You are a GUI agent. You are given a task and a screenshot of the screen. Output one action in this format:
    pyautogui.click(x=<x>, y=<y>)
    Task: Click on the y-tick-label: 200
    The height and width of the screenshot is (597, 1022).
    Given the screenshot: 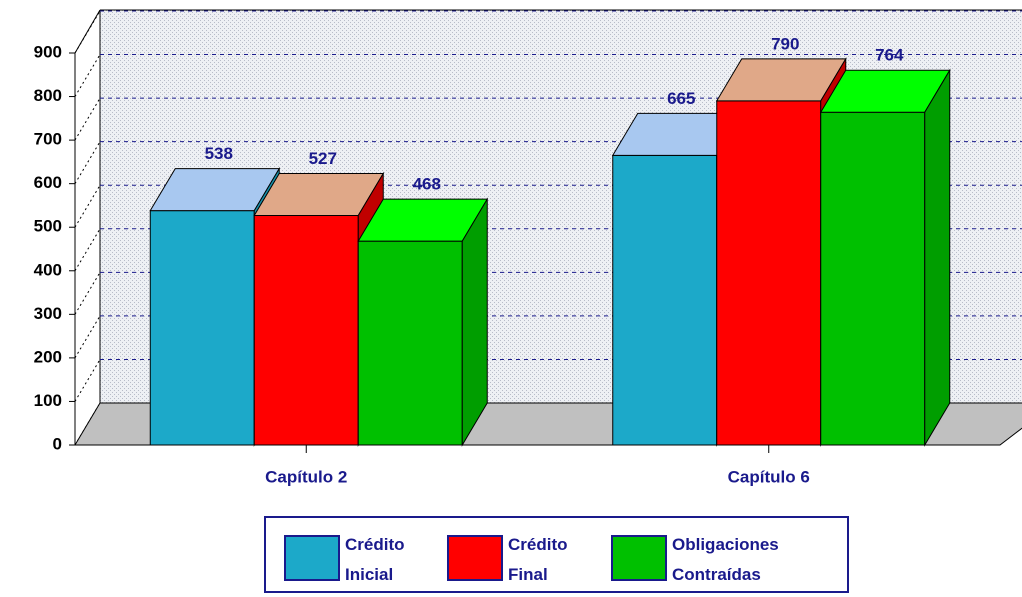 What is the action you would take?
    pyautogui.click(x=48, y=356)
    